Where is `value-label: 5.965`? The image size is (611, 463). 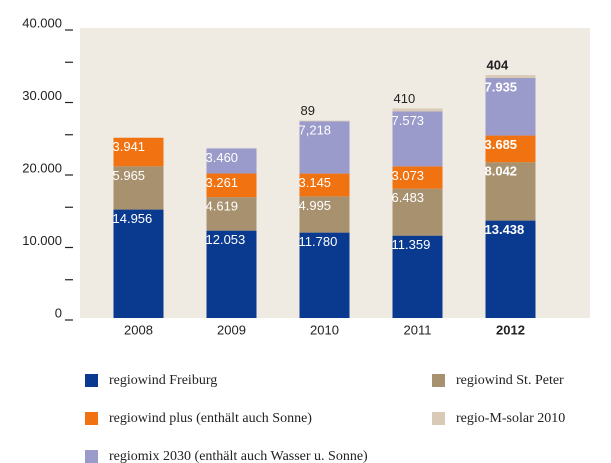
value-label: 5.965 is located at coordinates (129, 175).